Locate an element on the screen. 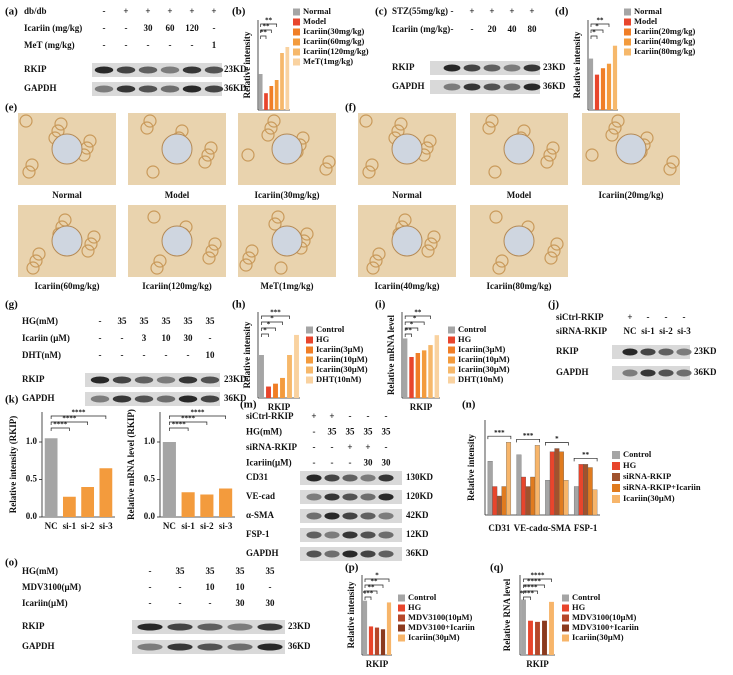 This screenshot has height=675, width=733. condition-label: MeT (mg/kg) is located at coordinates (49, 45).